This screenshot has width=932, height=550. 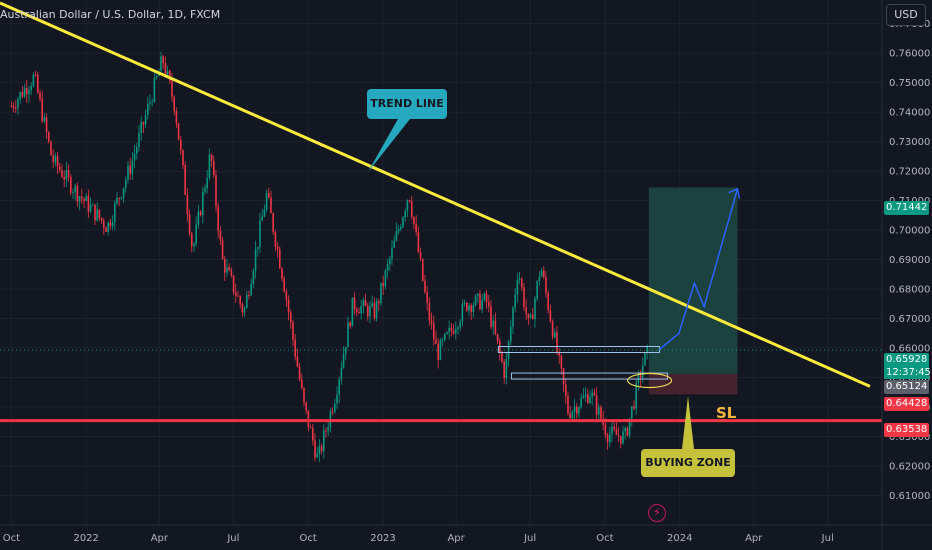 What do you see at coordinates (657, 513) in the screenshot?
I see `tradingview-flash-icon: ⚡` at bounding box center [657, 513].